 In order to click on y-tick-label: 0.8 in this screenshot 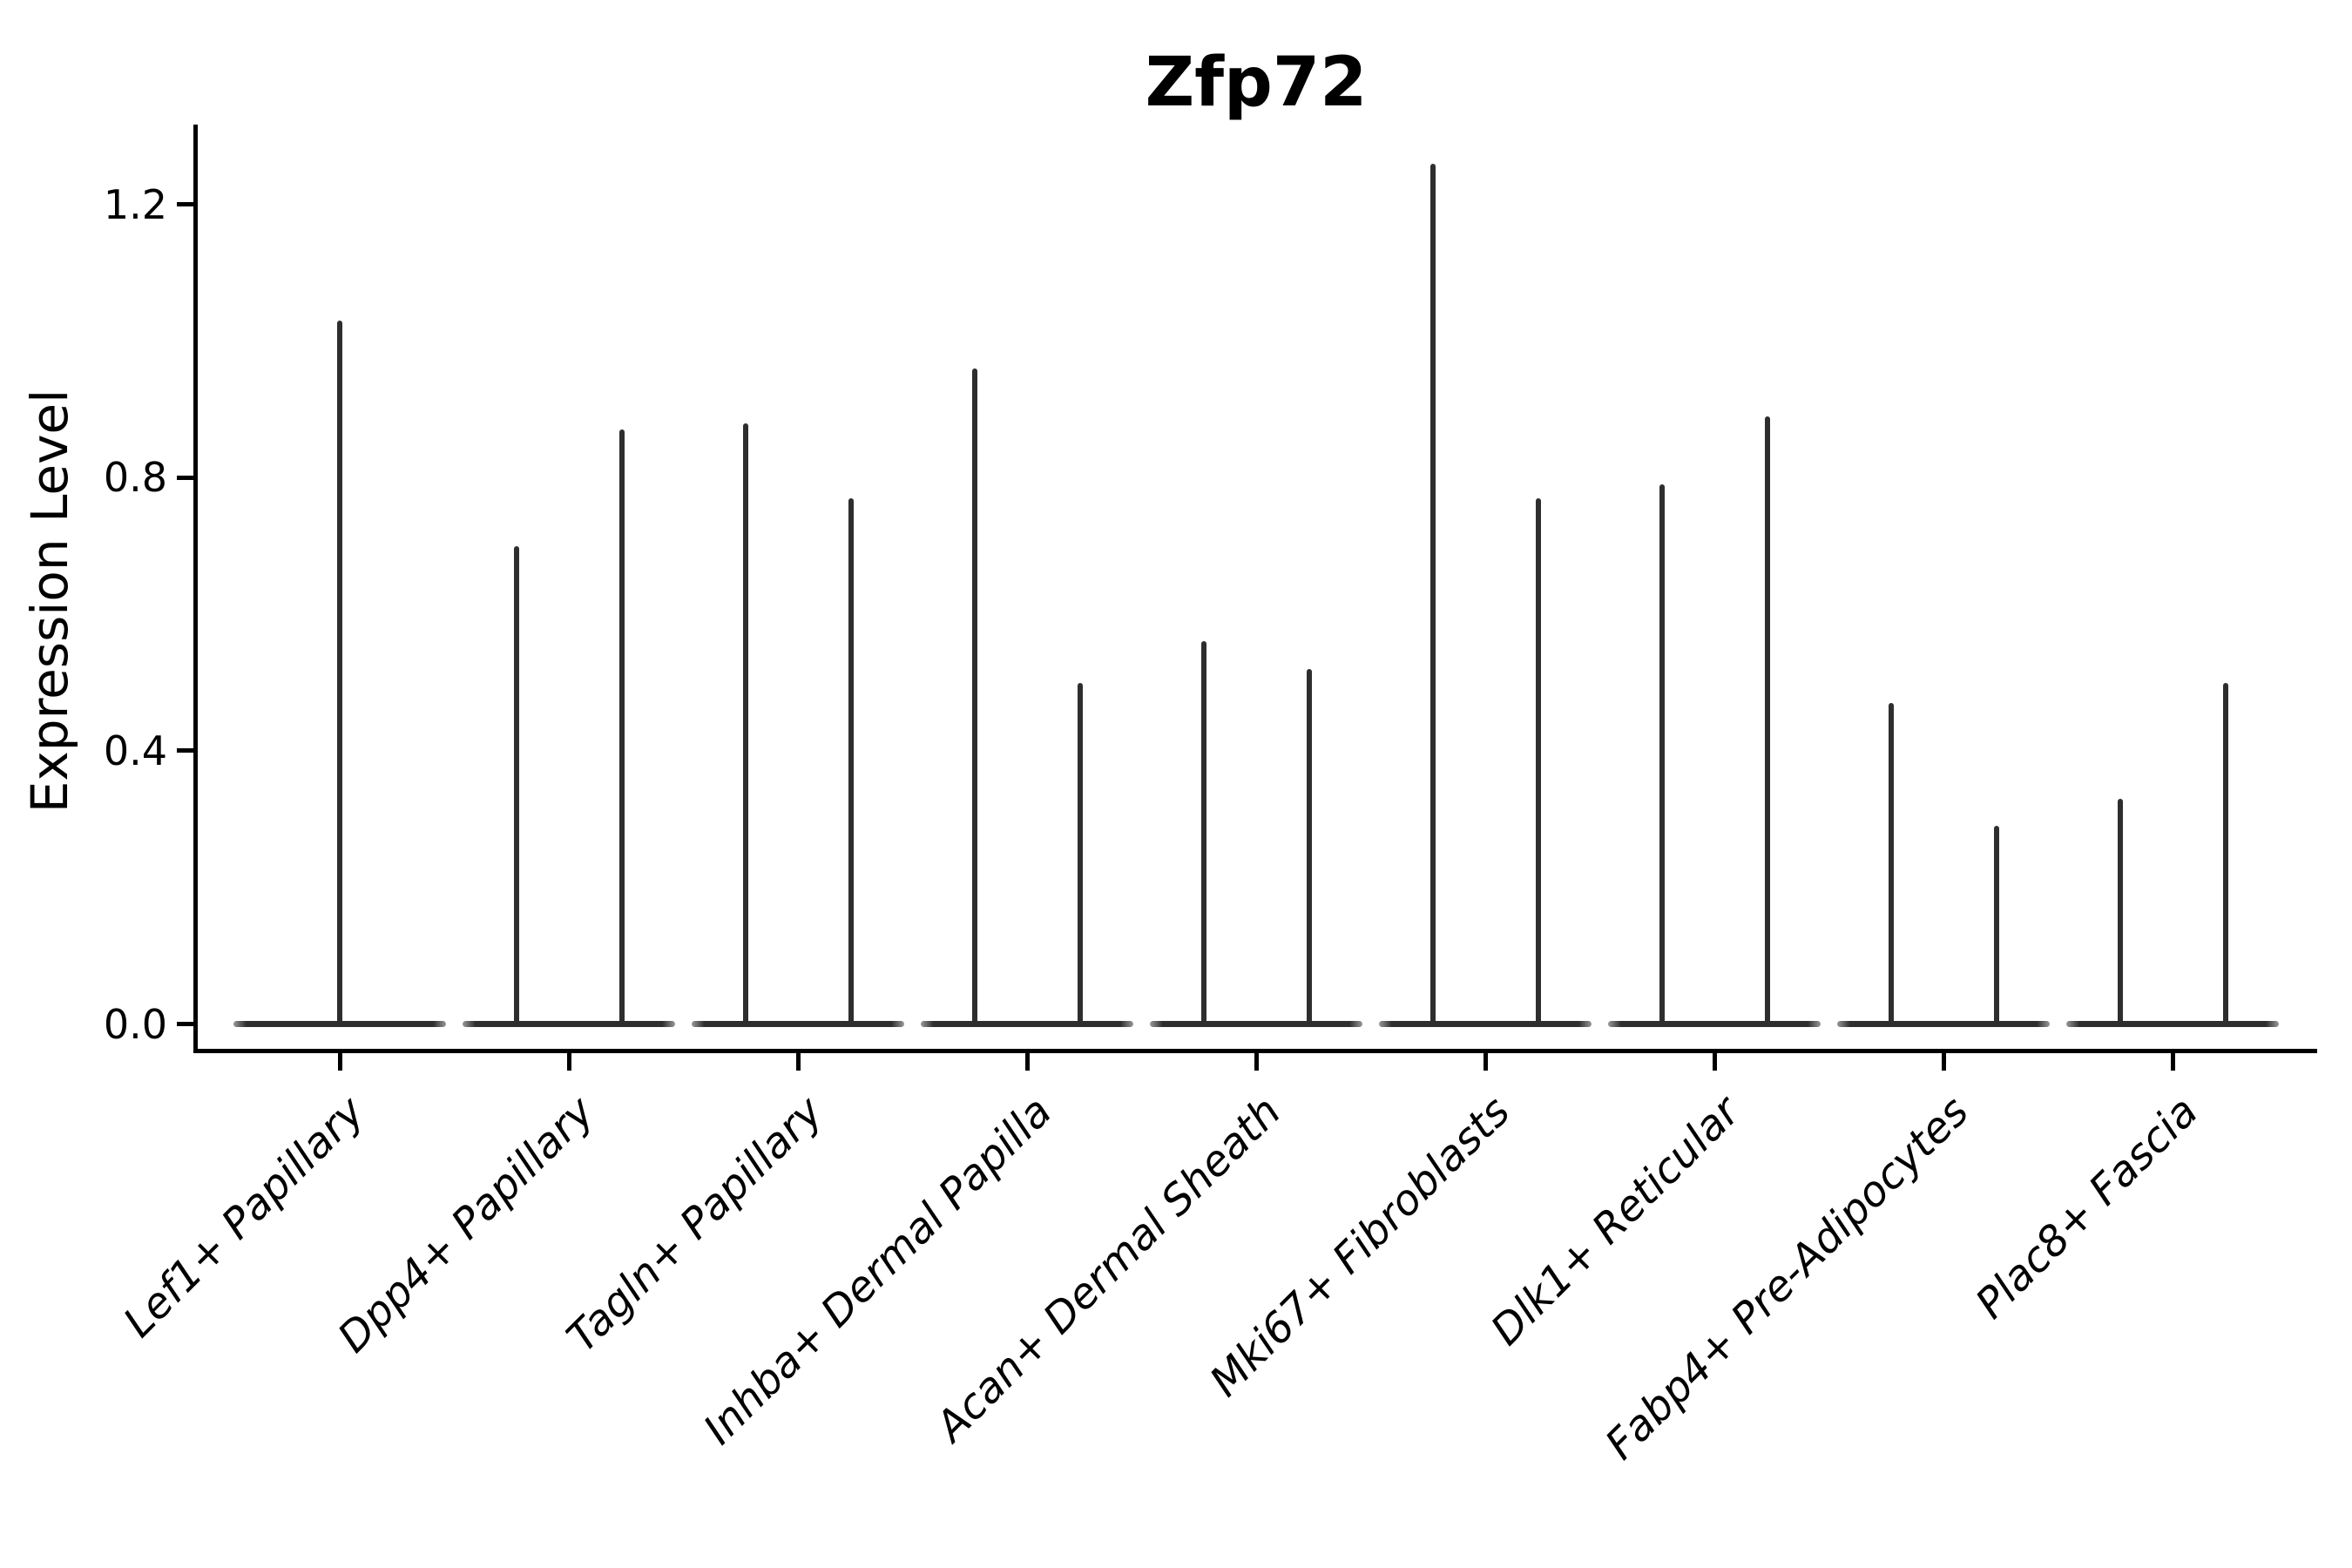, I will do `click(135, 478)`.